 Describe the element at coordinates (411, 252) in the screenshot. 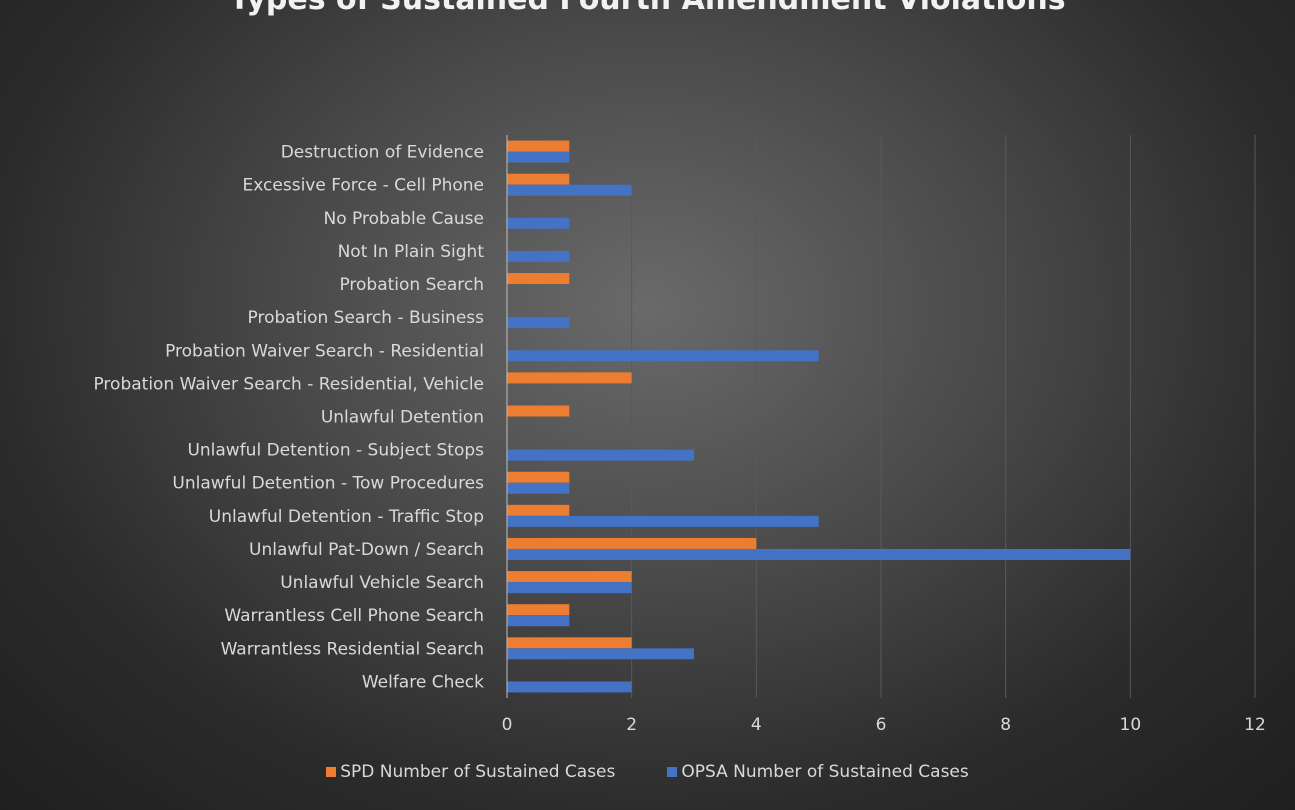

I see `category-label: Not In Plain Sight` at that location.